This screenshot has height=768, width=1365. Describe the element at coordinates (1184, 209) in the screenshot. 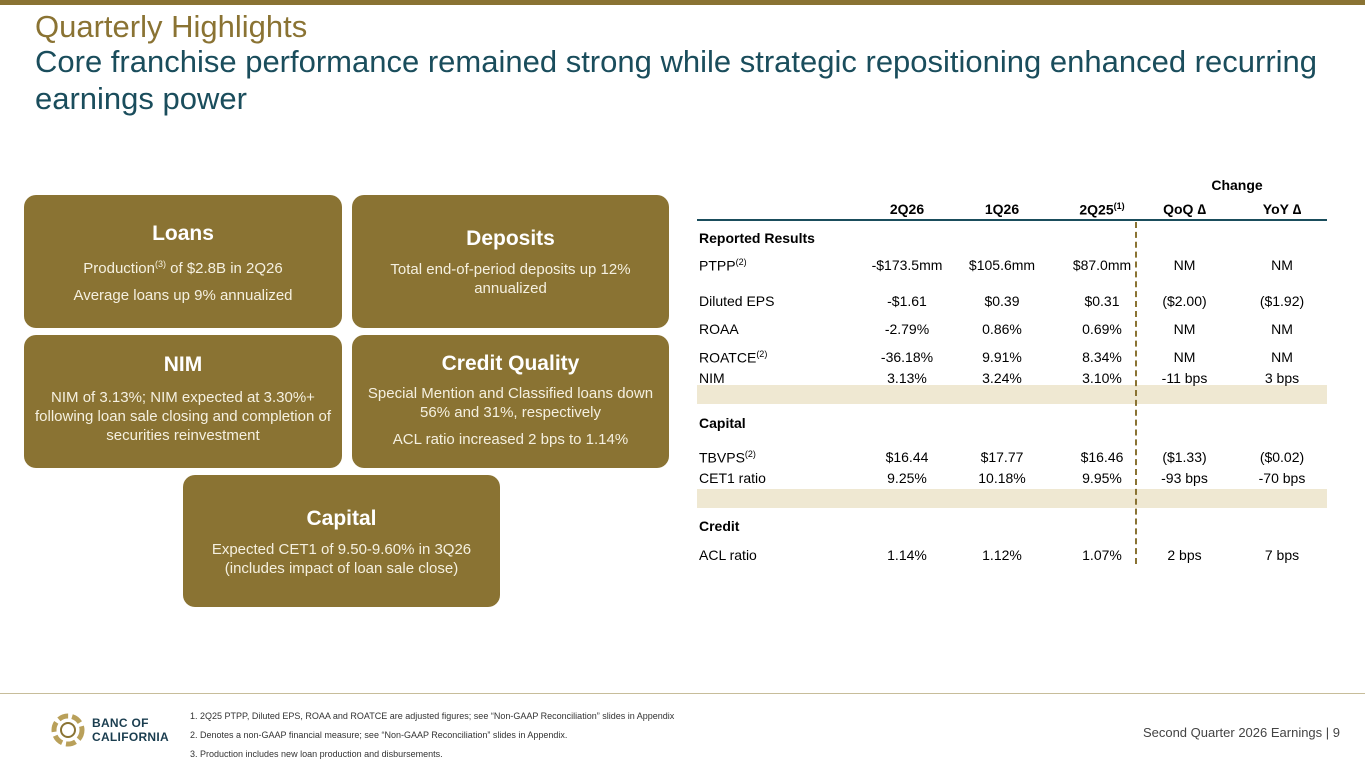

I see `col-header-qoq: QoQ ∆` at that location.